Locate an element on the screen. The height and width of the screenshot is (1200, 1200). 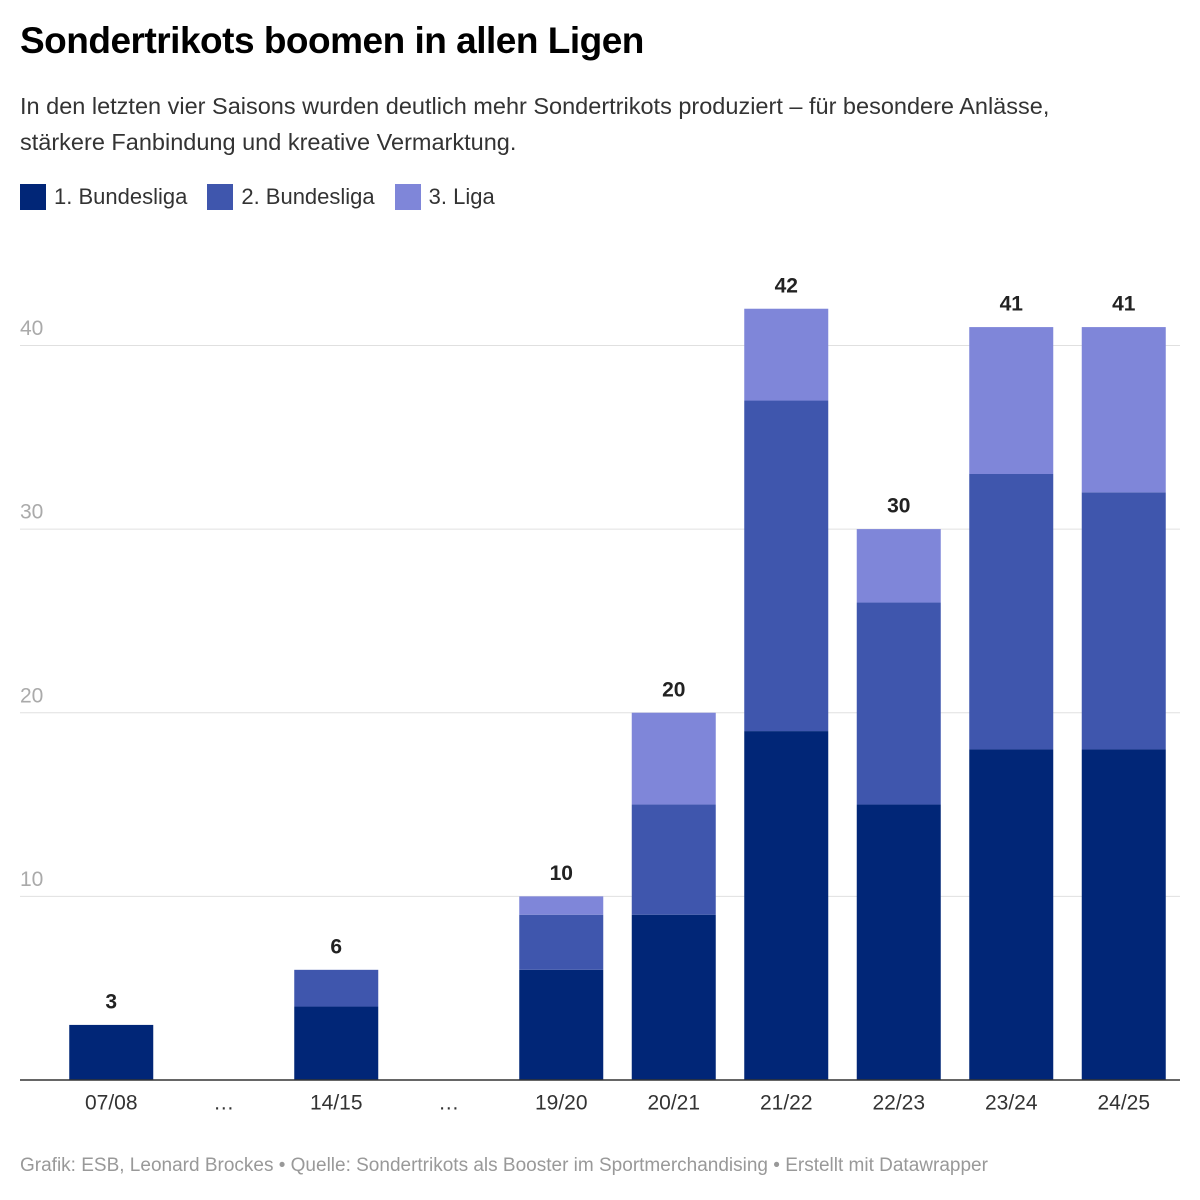
legend-label: 1. Bundesliga is located at coordinates (121, 196).